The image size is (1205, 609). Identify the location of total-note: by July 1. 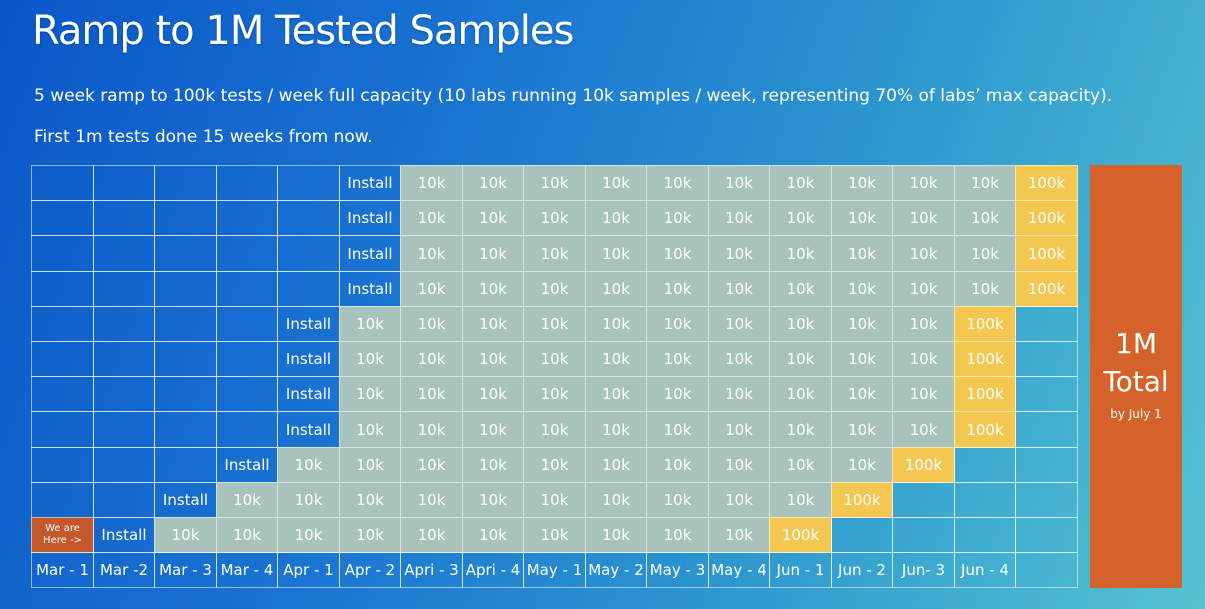
(1136, 414).